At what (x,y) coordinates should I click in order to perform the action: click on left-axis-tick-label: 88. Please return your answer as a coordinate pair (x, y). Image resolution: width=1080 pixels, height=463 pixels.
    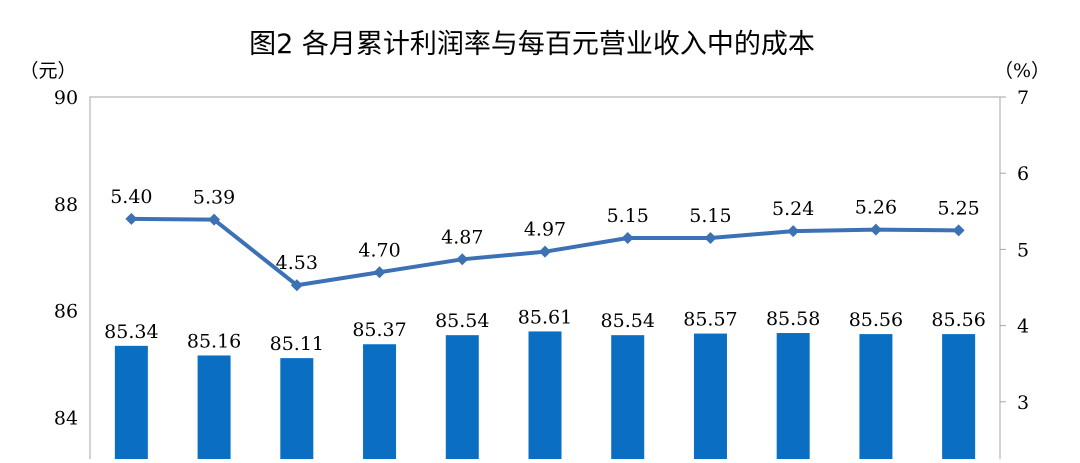
    Looking at the image, I should click on (66, 205).